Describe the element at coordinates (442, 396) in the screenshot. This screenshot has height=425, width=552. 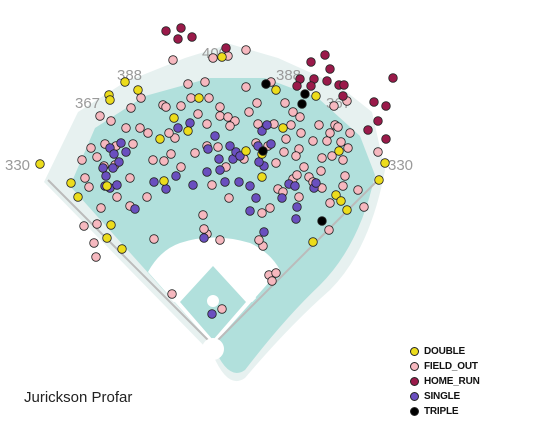
I see `legend-label-single: SINGLE` at that location.